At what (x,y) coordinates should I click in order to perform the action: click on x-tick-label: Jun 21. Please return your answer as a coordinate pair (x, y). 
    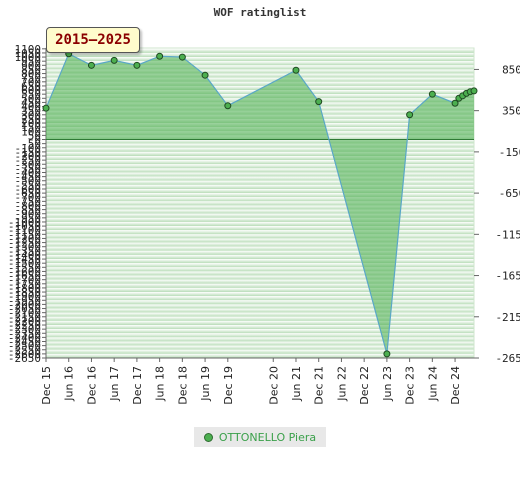
    Looking at the image, I should click on (296, 384).